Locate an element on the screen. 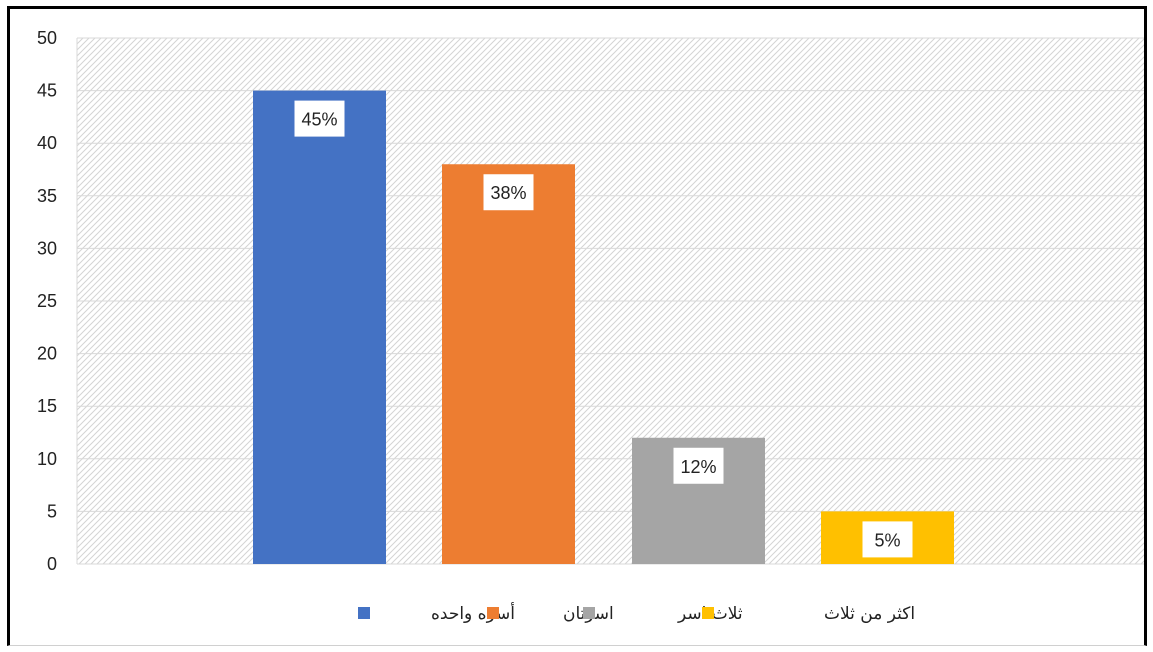  data-label: 5% is located at coordinates (887, 540).